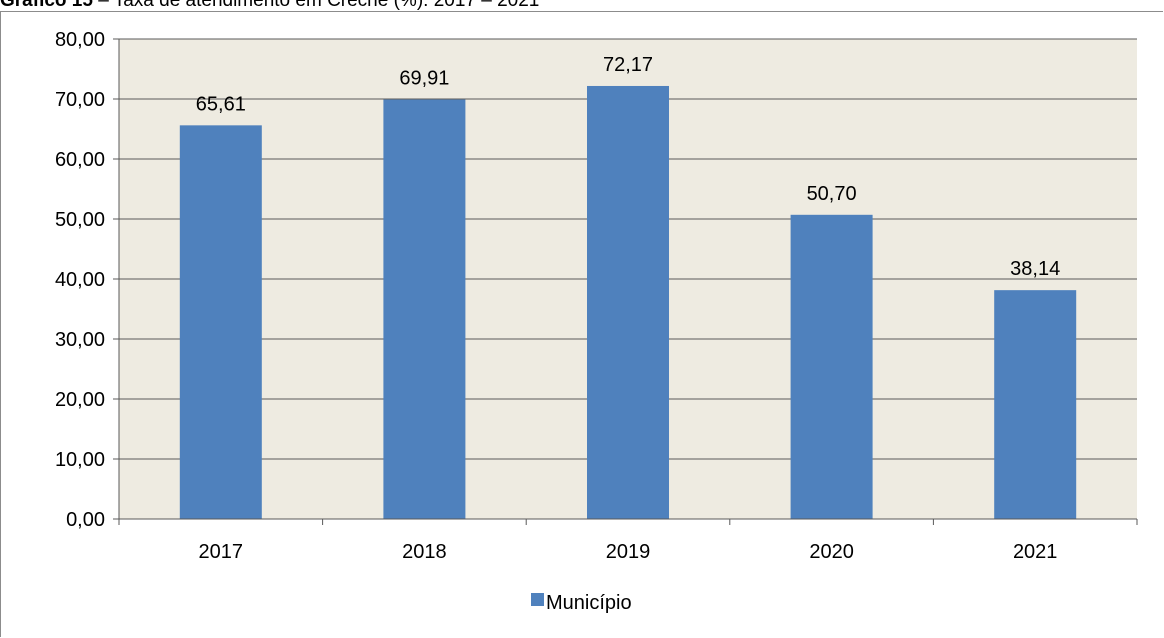  Describe the element at coordinates (80, 160) in the screenshot. I see `y-tick-label: 60,00` at that location.